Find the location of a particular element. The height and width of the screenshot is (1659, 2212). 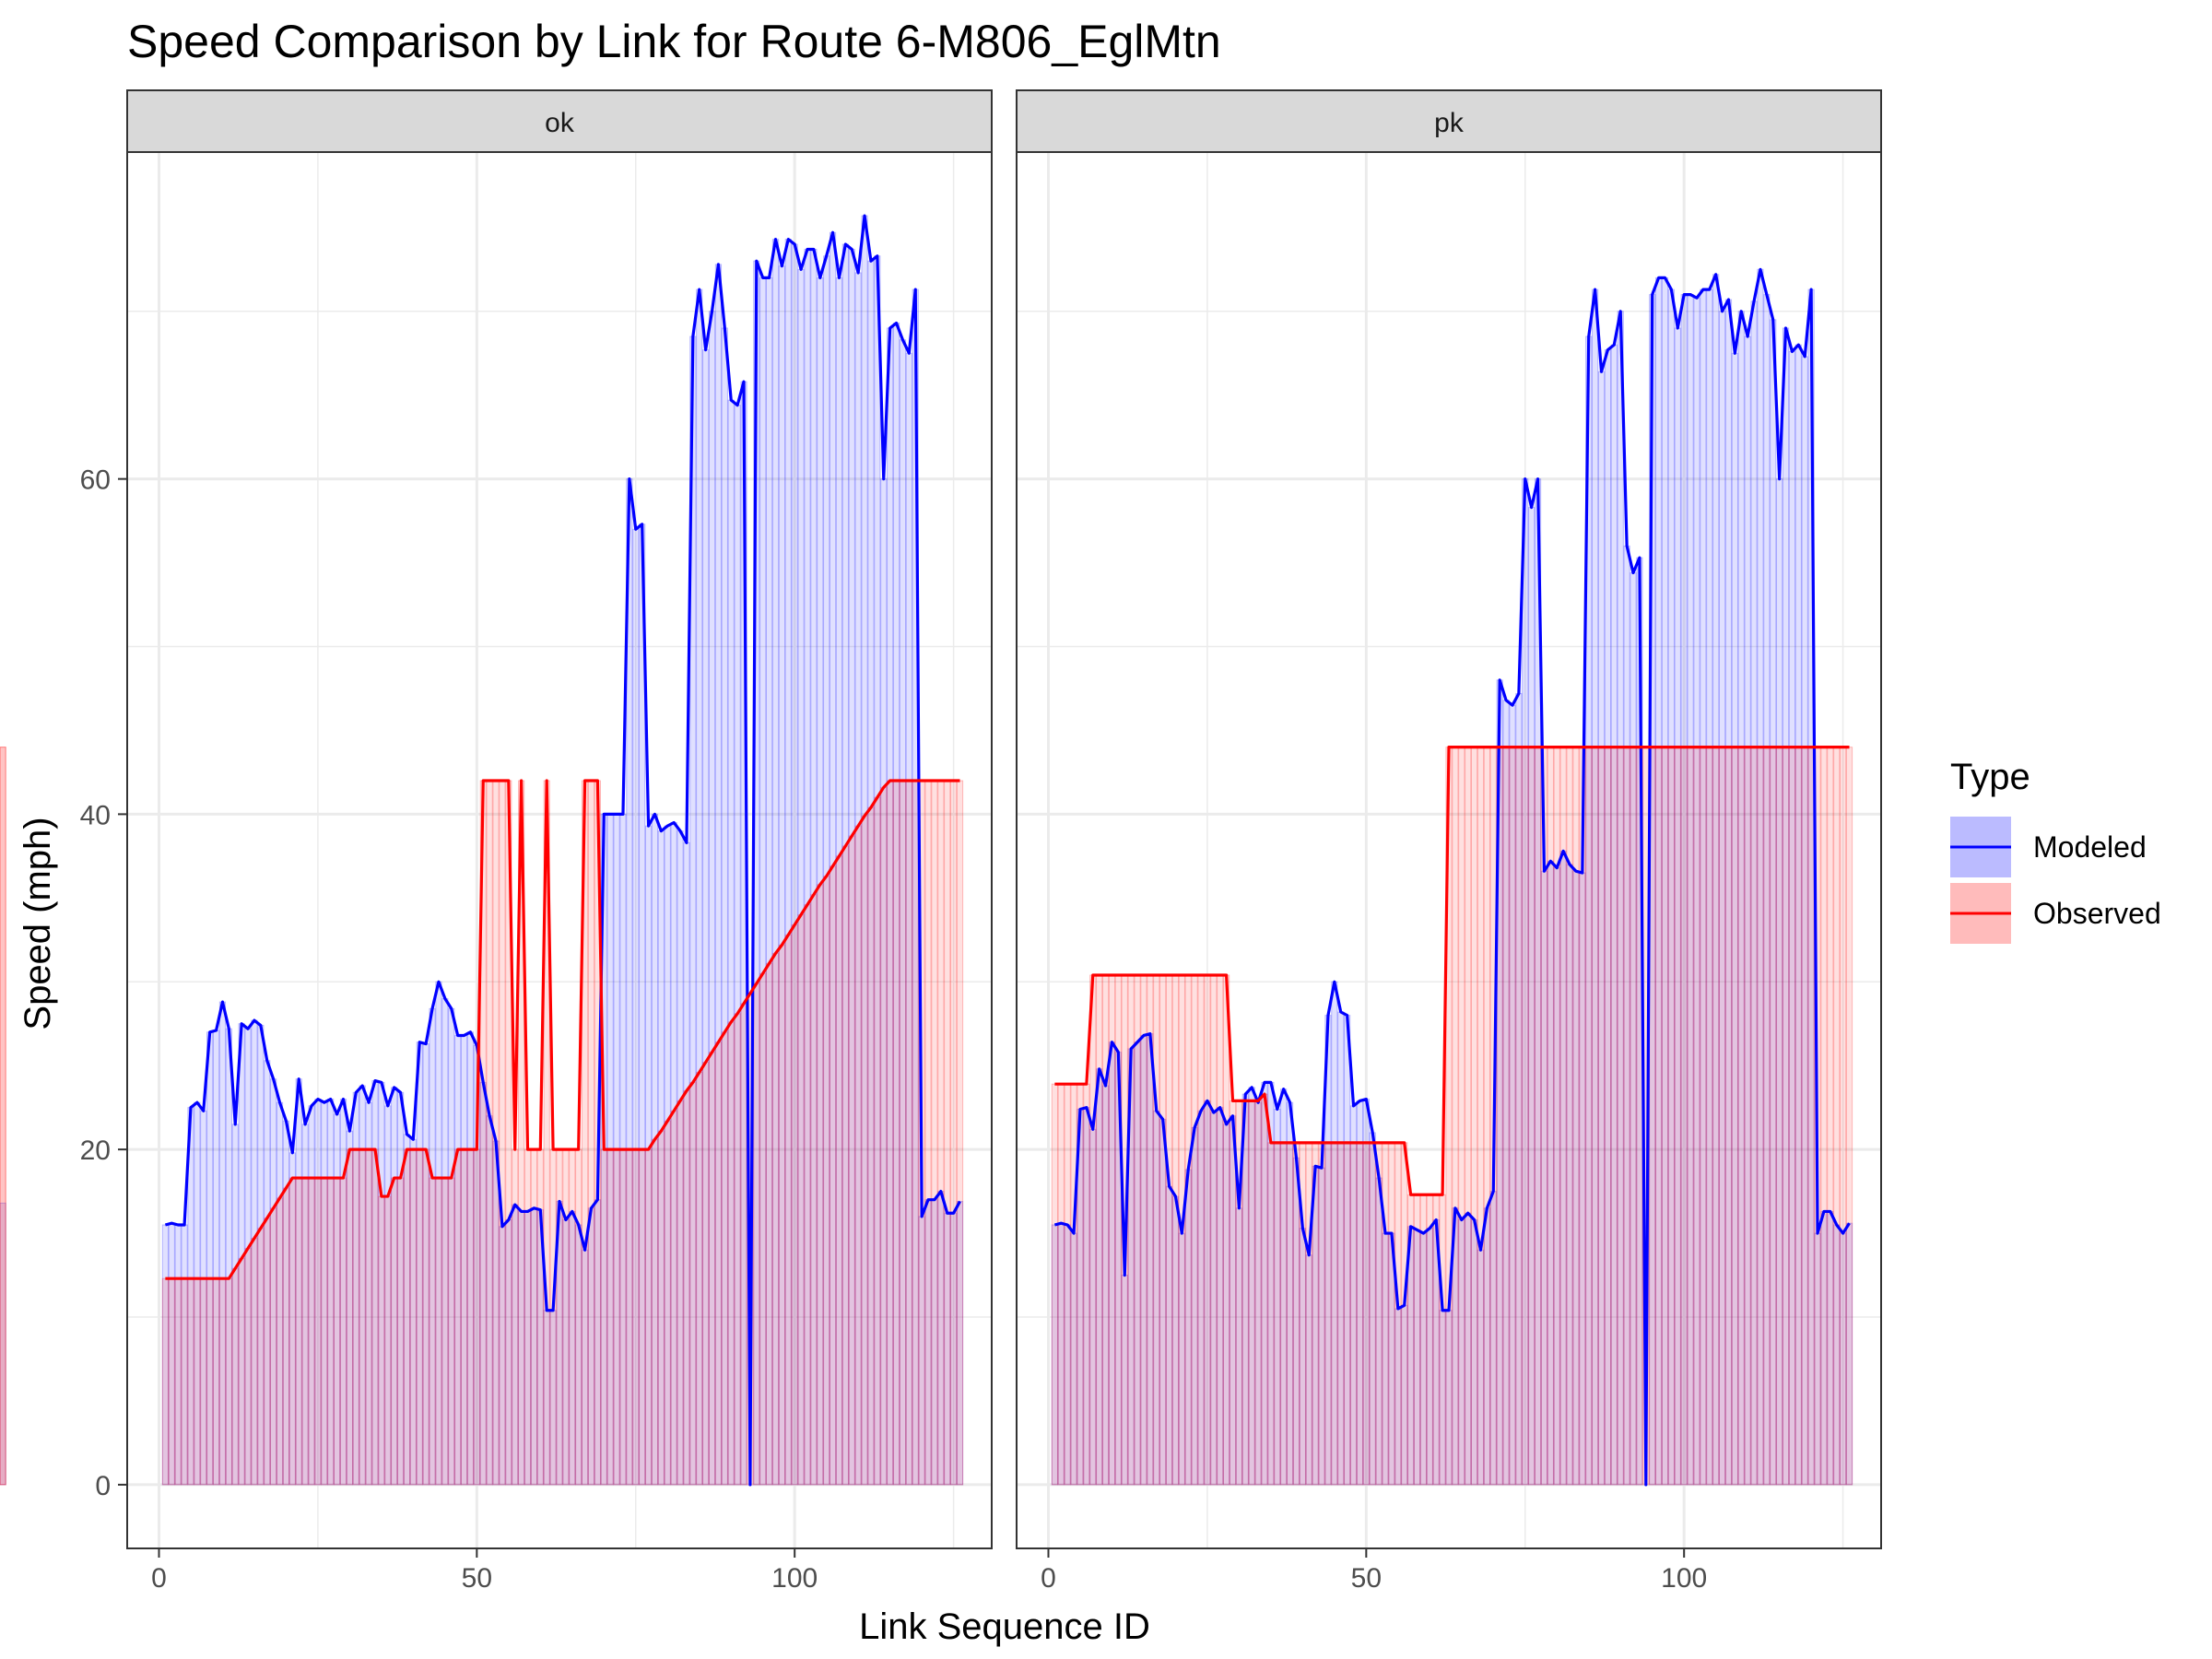

y-axis-ticks: 0 20 40 60 is located at coordinates (103, 983).